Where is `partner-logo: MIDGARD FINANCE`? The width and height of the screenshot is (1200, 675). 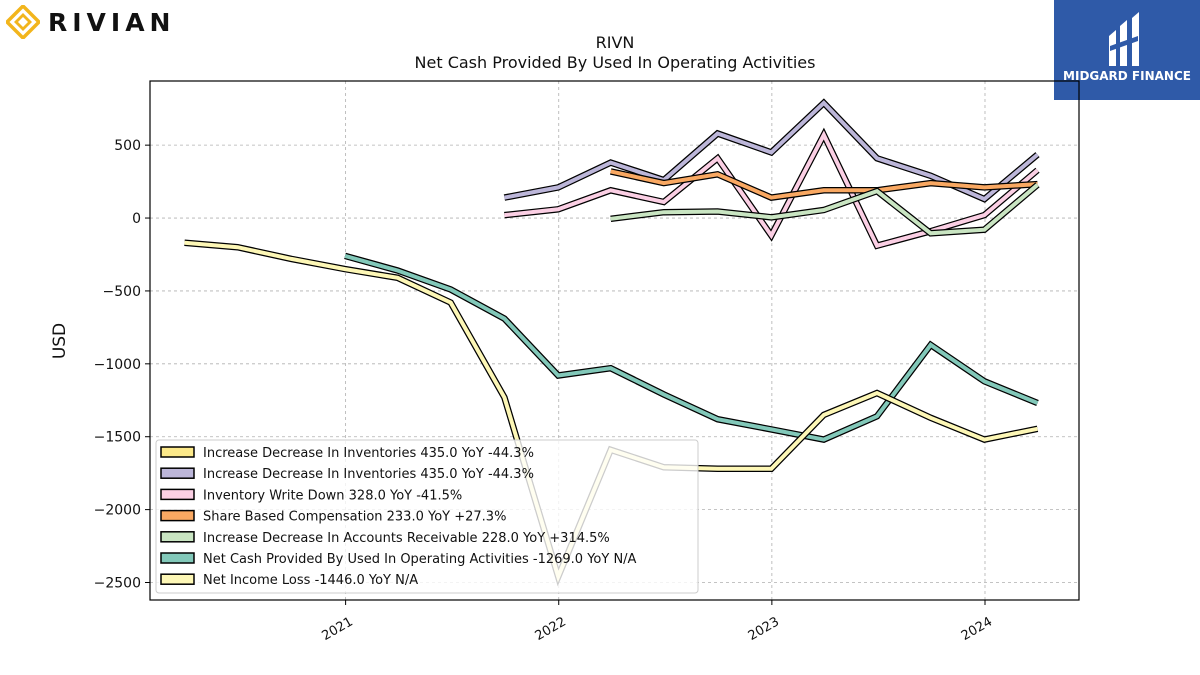
partner-logo: MIDGARD FINANCE is located at coordinates (1127, 50).